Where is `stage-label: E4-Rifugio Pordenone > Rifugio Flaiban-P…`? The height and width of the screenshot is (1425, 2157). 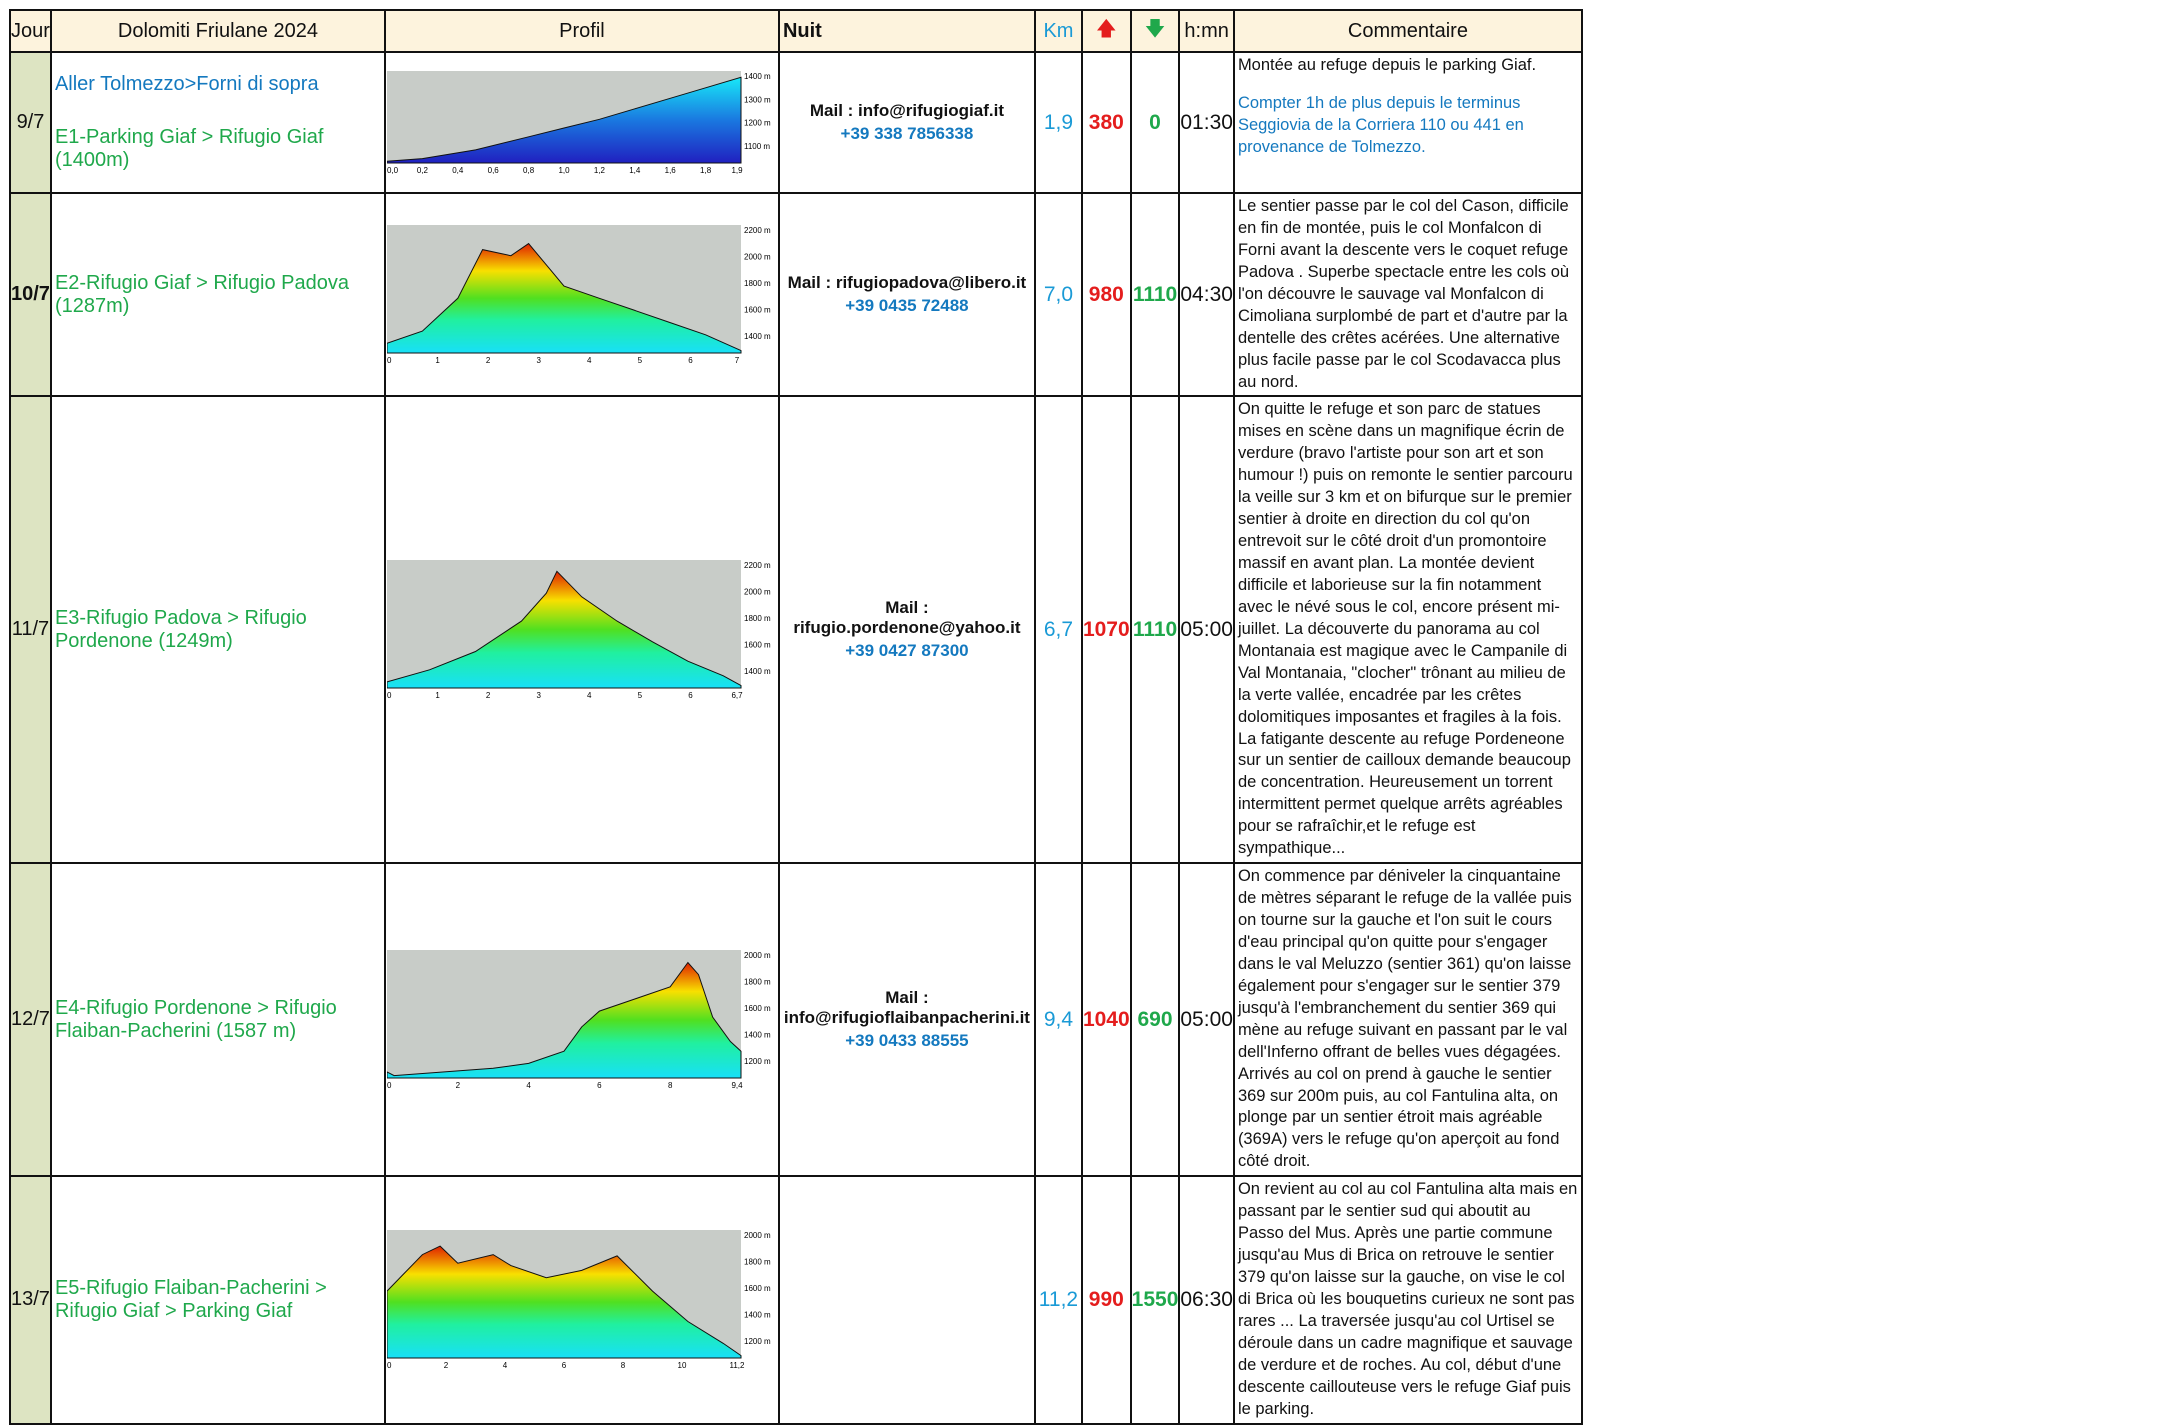 stage-label: E4-Rifugio Pordenone > Rifugio Flaiban-P… is located at coordinates (195, 1019).